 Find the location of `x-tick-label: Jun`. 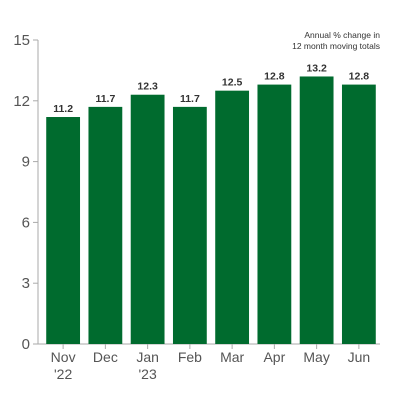

x-tick-label: Jun is located at coordinates (359, 357).